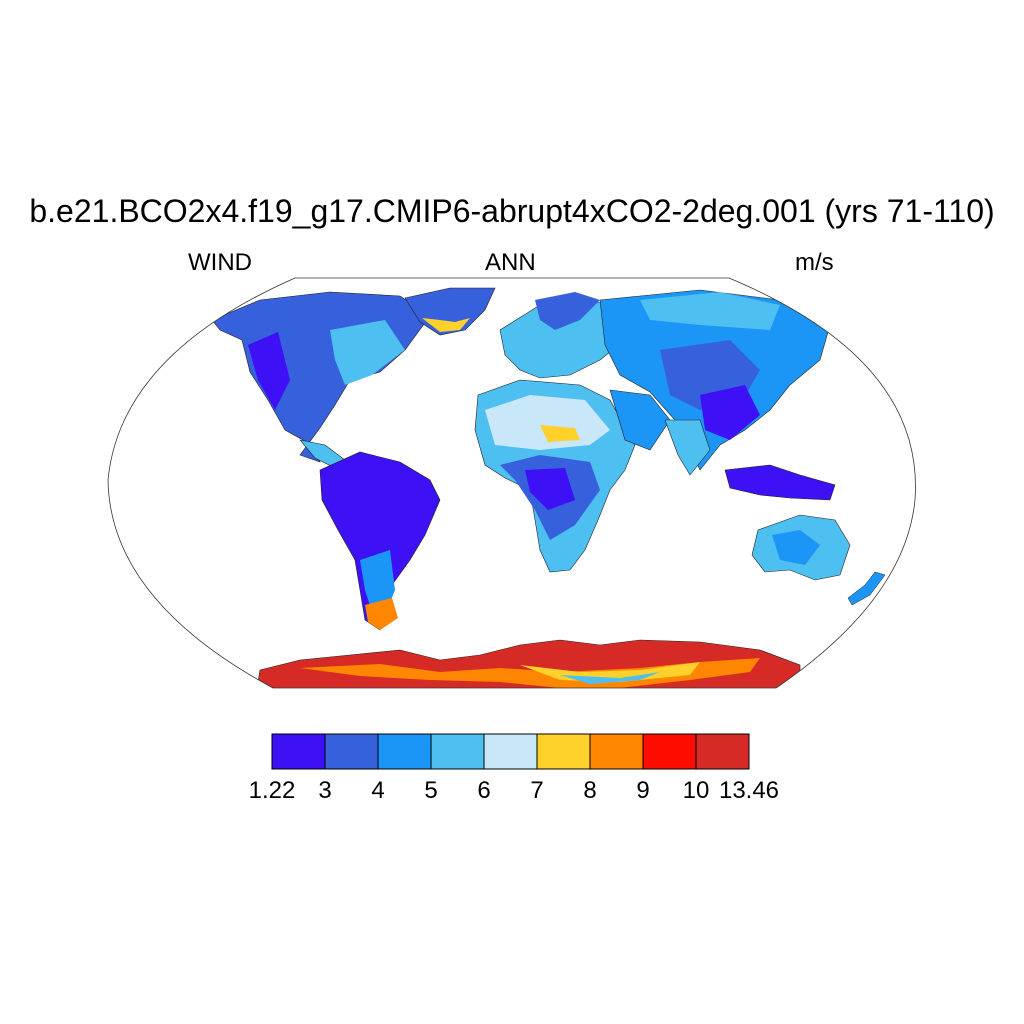  What do you see at coordinates (324, 790) in the screenshot?
I see `colorbar-label-1: 3` at bounding box center [324, 790].